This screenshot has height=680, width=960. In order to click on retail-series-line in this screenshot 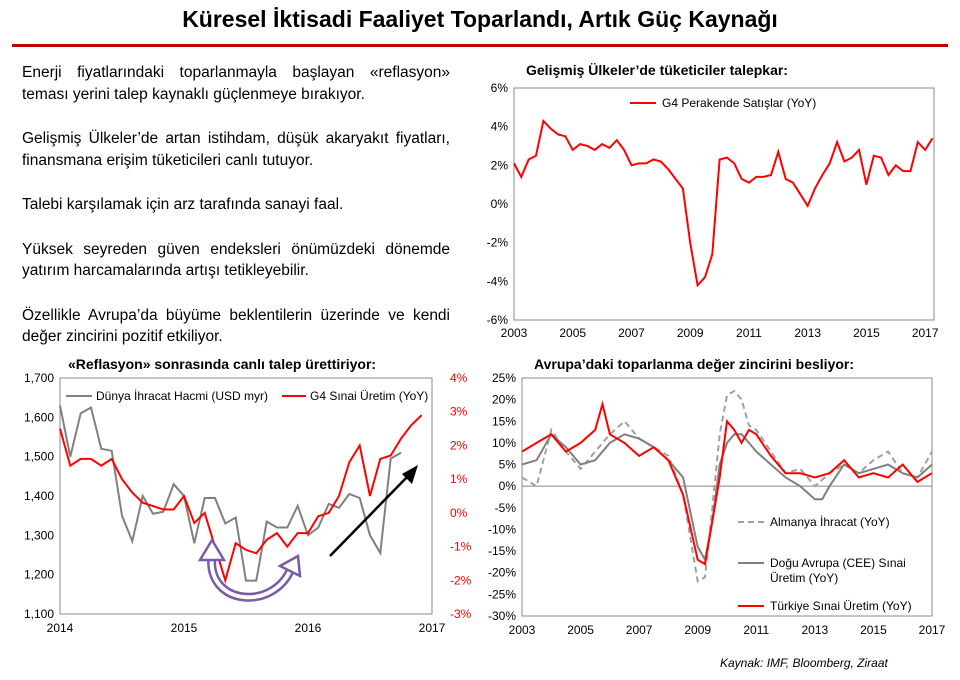, I will do `click(723, 203)`.